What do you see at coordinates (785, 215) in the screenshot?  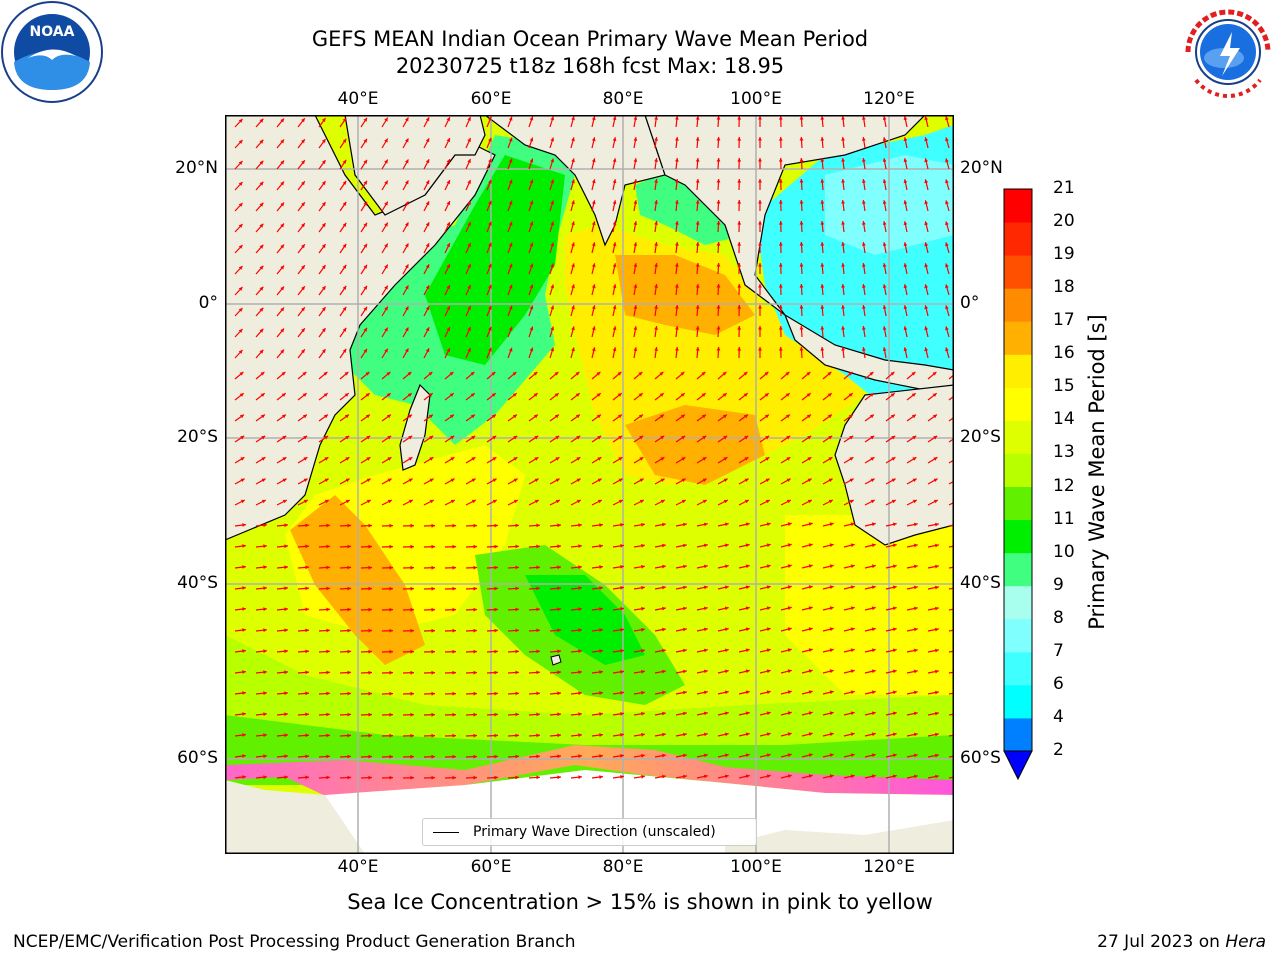 I see `land-se-asia` at bounding box center [785, 215].